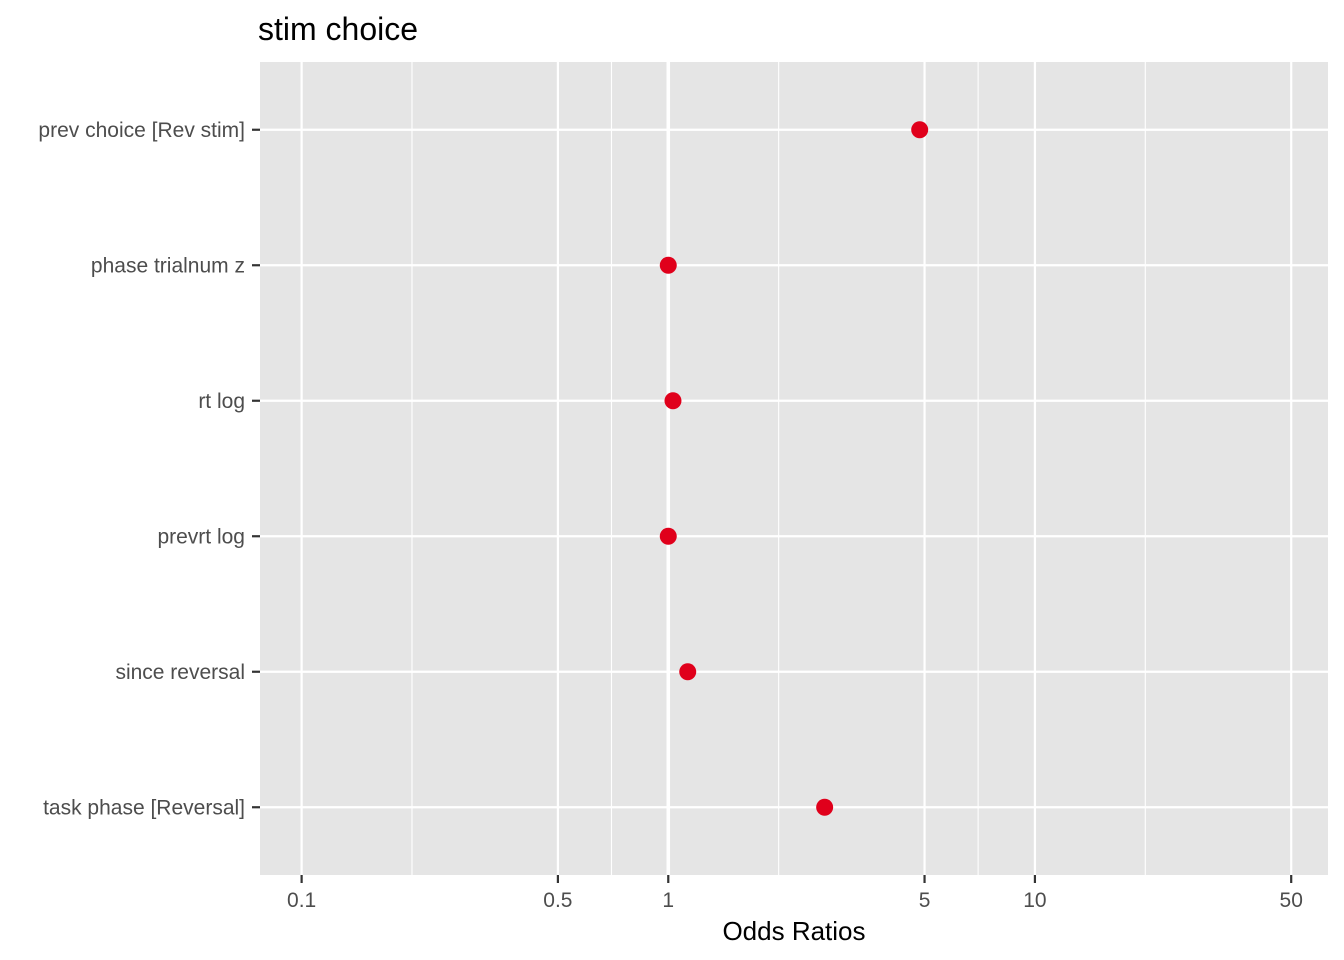  I want to click on y-tick-label: prev choice [Rev stim], so click(141, 130).